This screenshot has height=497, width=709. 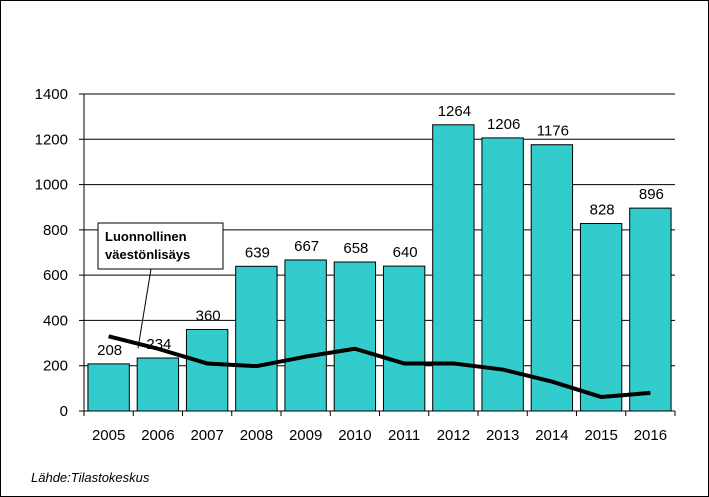 I want to click on x-tick-label: 2015, so click(x=600, y=435).